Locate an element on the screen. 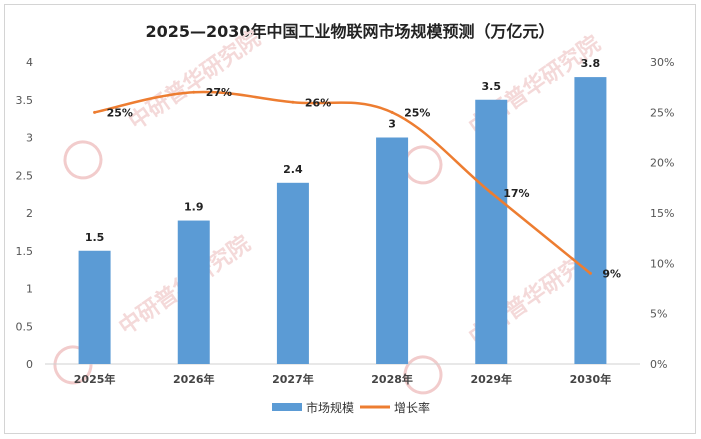 Image resolution: width=701 pixels, height=439 pixels. bar-data-label: 1.5 is located at coordinates (95, 237).